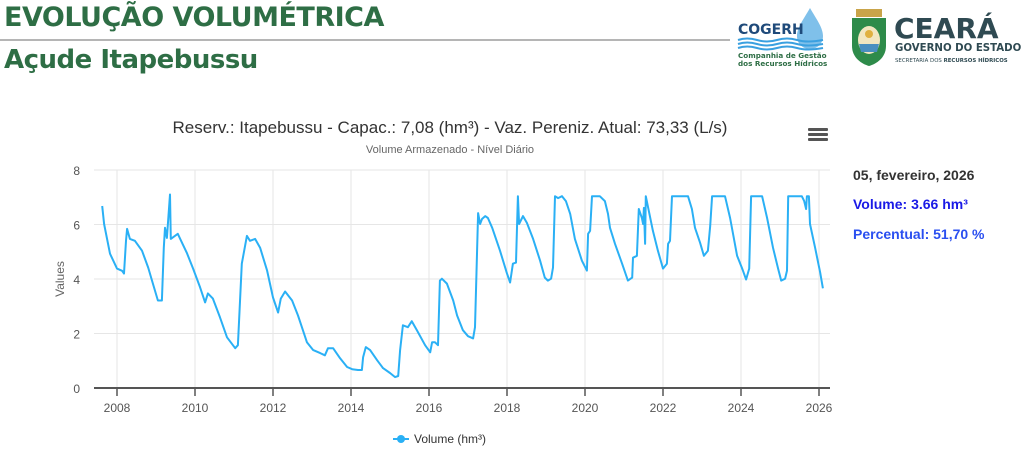  Describe the element at coordinates (771, 30) in the screenshot. I see `cogerh-name: COGERH` at that location.